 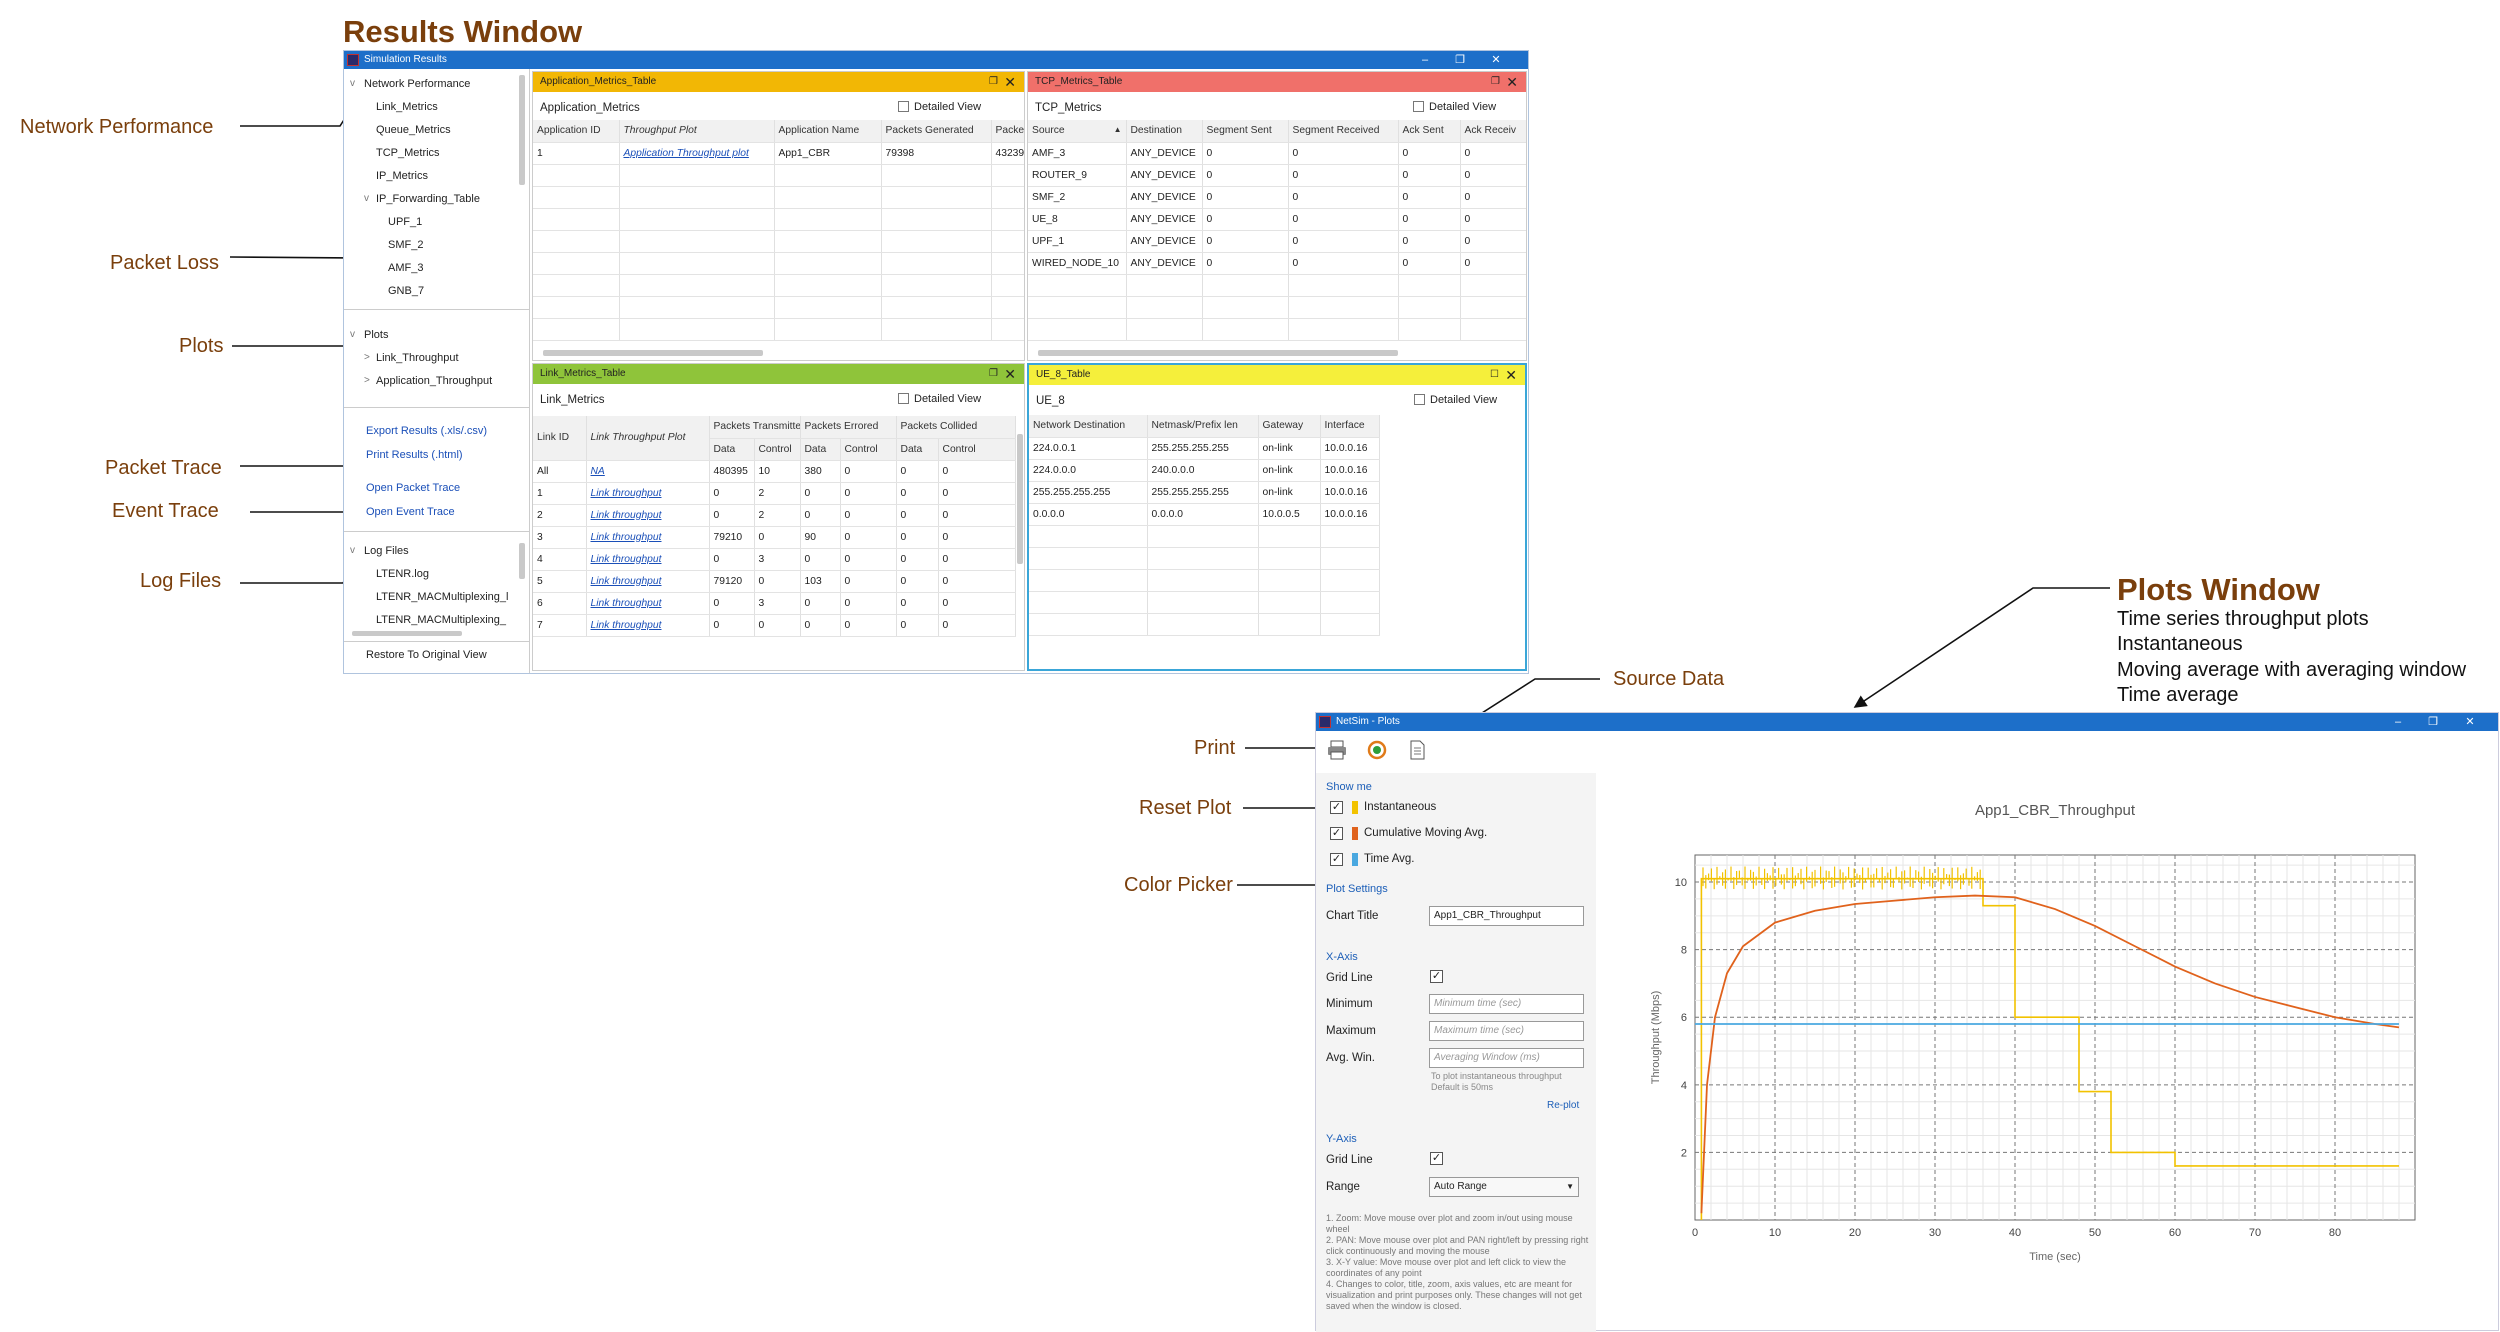 I want to click on maximize-icon: ☐, so click(x=1494, y=374).